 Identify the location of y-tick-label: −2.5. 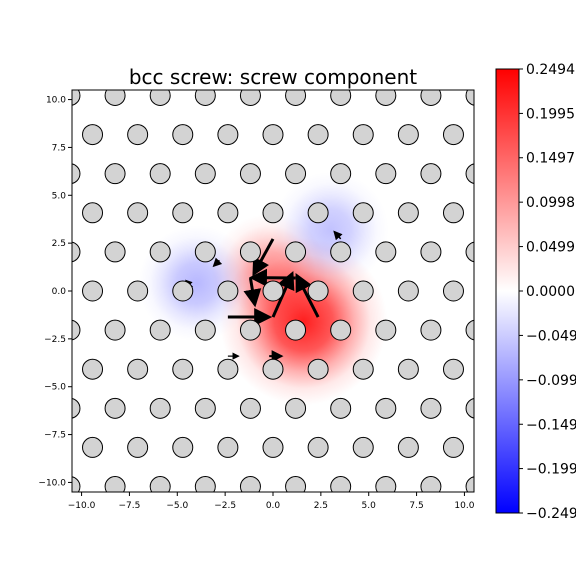
(55, 340).